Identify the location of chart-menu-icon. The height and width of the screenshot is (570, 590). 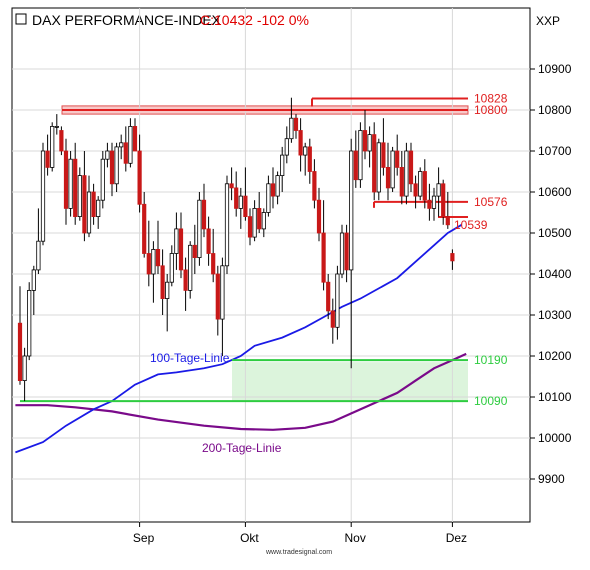
(21, 19).